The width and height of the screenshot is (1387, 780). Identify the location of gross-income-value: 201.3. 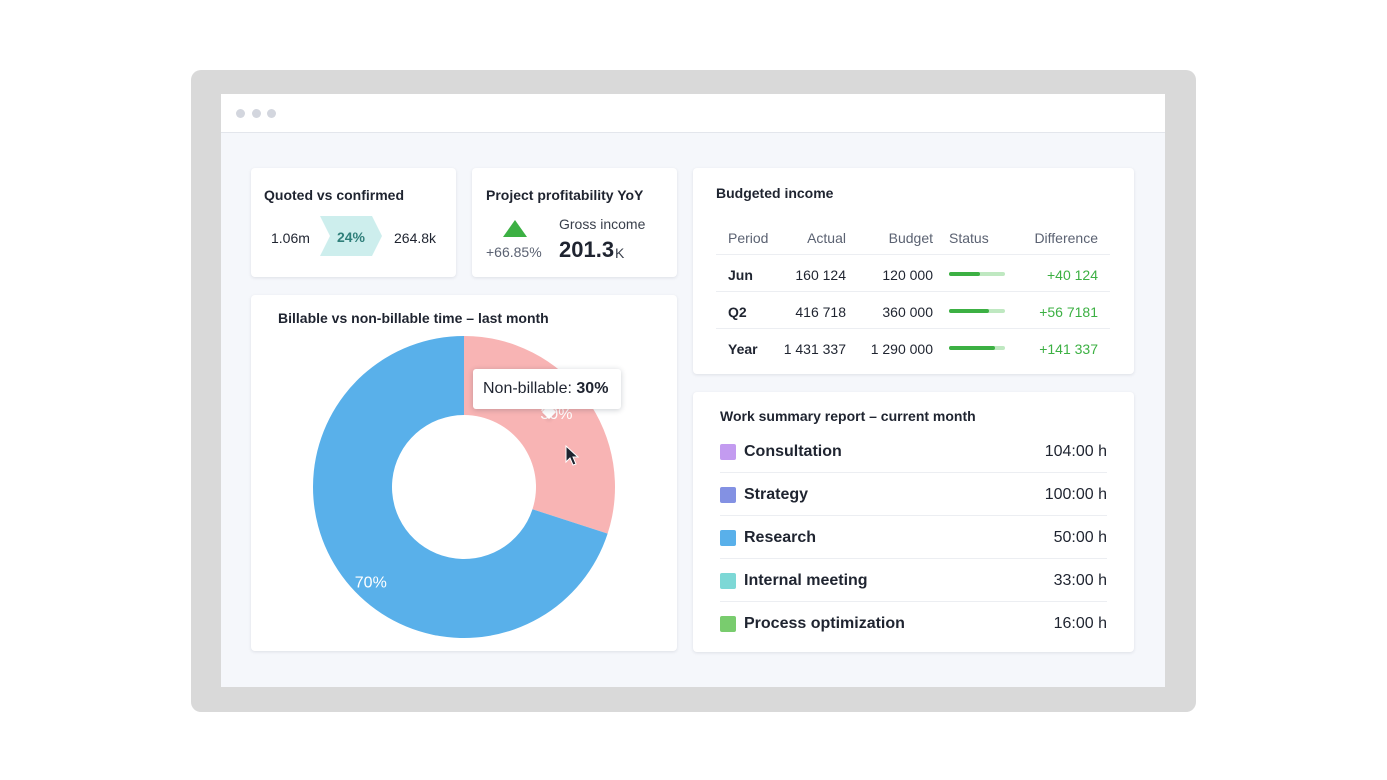
(587, 249).